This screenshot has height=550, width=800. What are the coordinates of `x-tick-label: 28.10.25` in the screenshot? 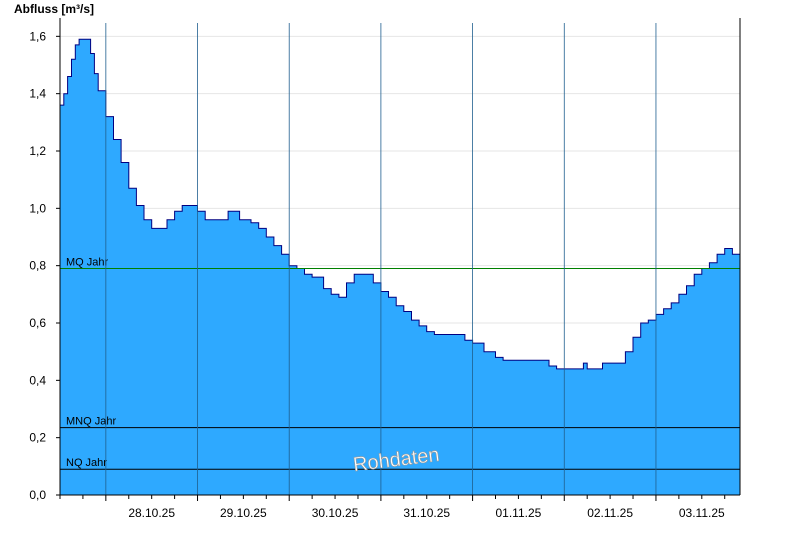 It's located at (151, 513).